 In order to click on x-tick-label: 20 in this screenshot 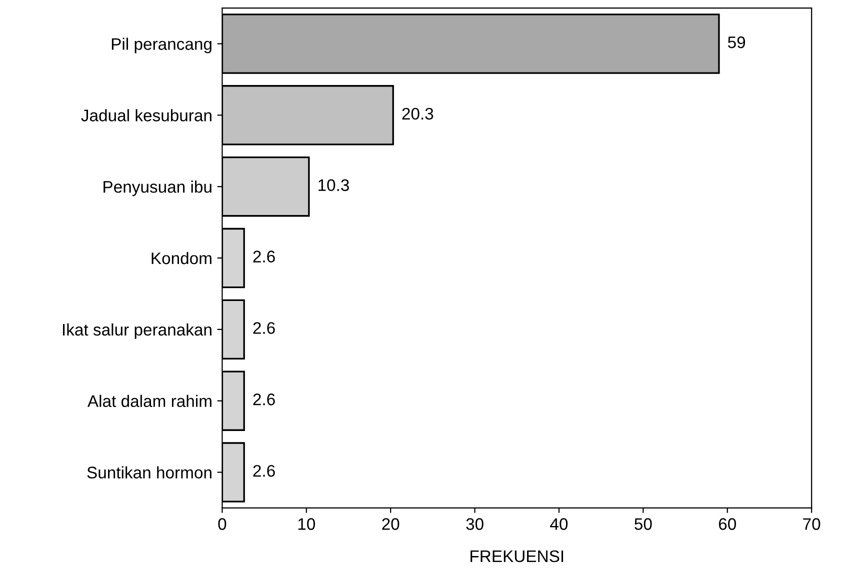, I will do `click(391, 524)`.